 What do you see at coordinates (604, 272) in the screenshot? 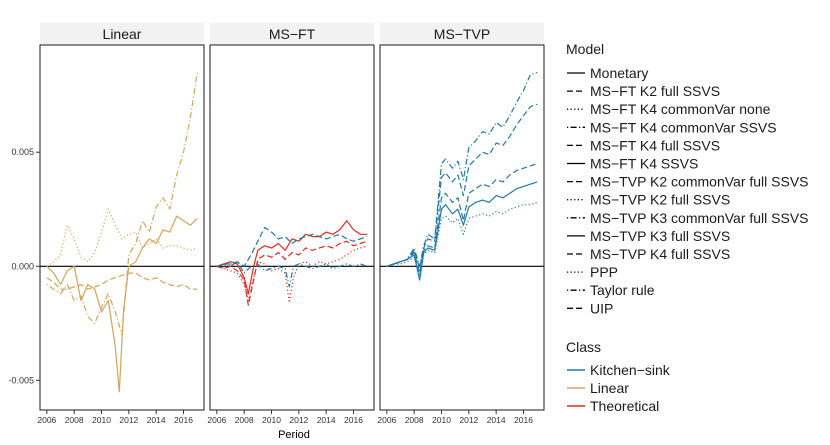
I see `legend-model-label: PPP` at bounding box center [604, 272].